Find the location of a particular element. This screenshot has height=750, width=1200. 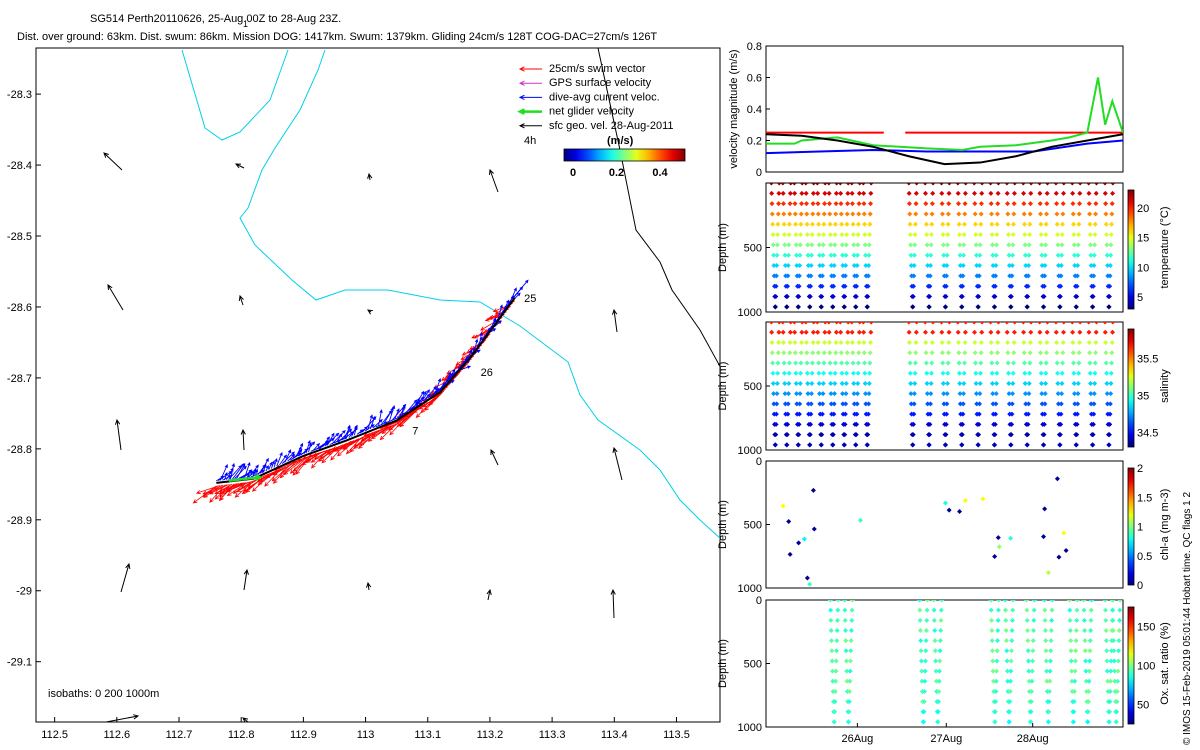

legend-arrow is located at coordinates (530, 69).